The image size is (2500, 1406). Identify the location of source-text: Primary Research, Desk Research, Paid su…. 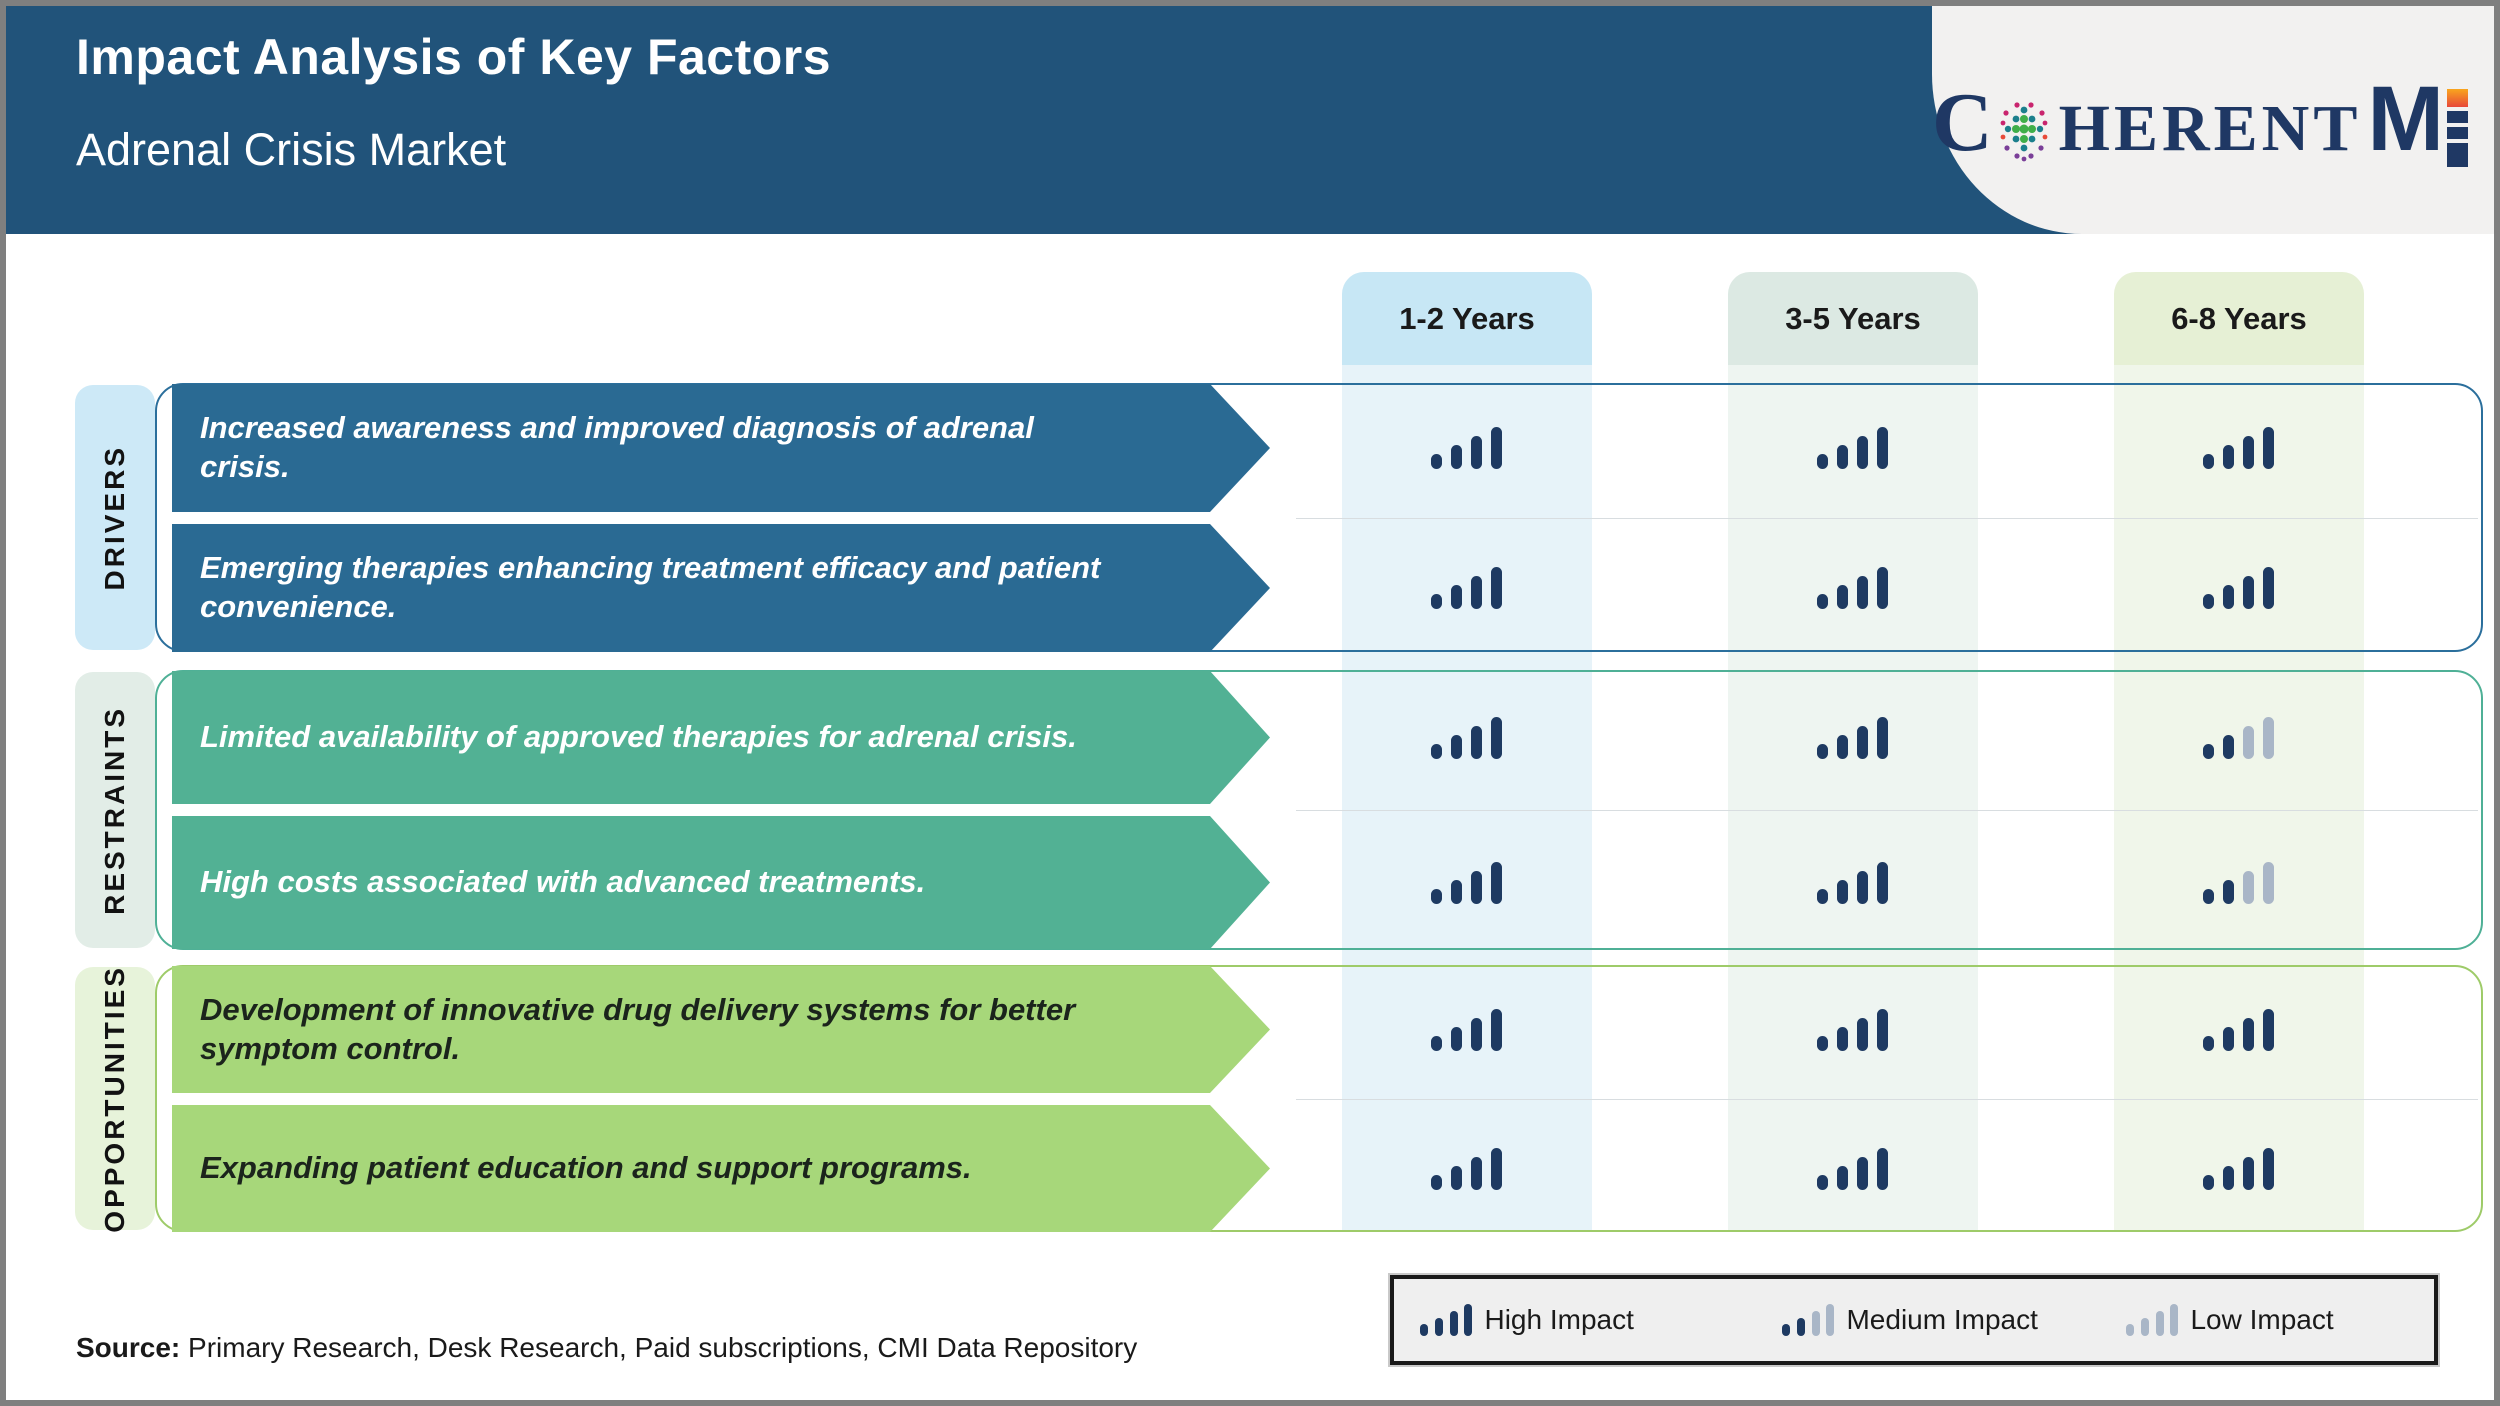
(659, 1347).